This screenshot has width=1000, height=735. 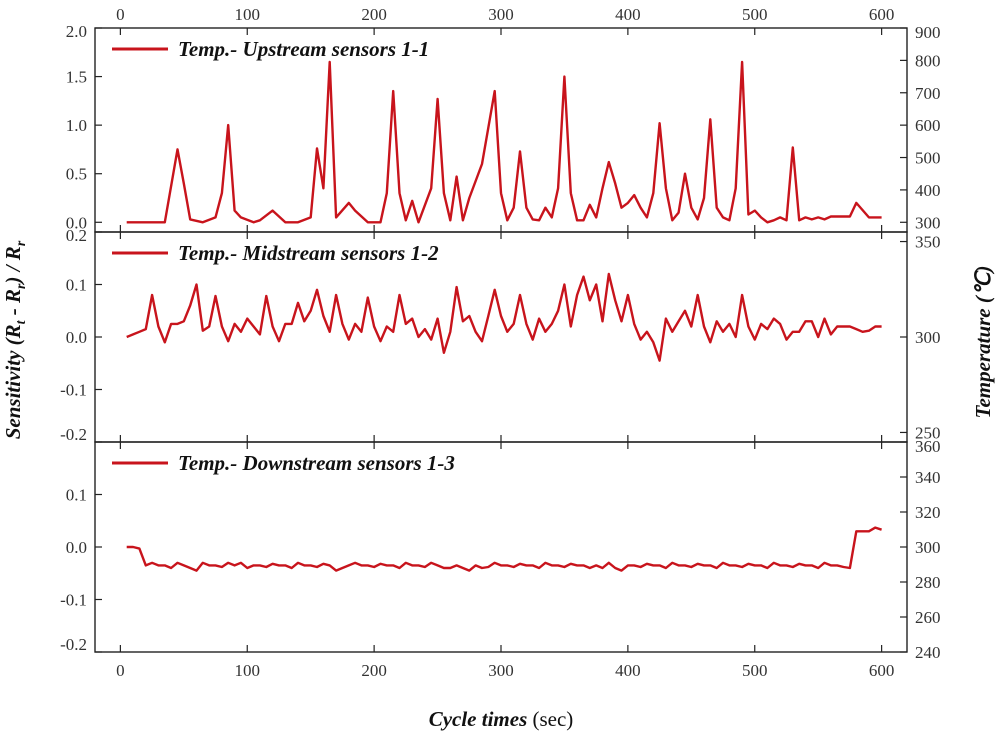 What do you see at coordinates (13, 305) in the screenshot?
I see `y-axis-title-part: - R` at bounding box center [13, 305].